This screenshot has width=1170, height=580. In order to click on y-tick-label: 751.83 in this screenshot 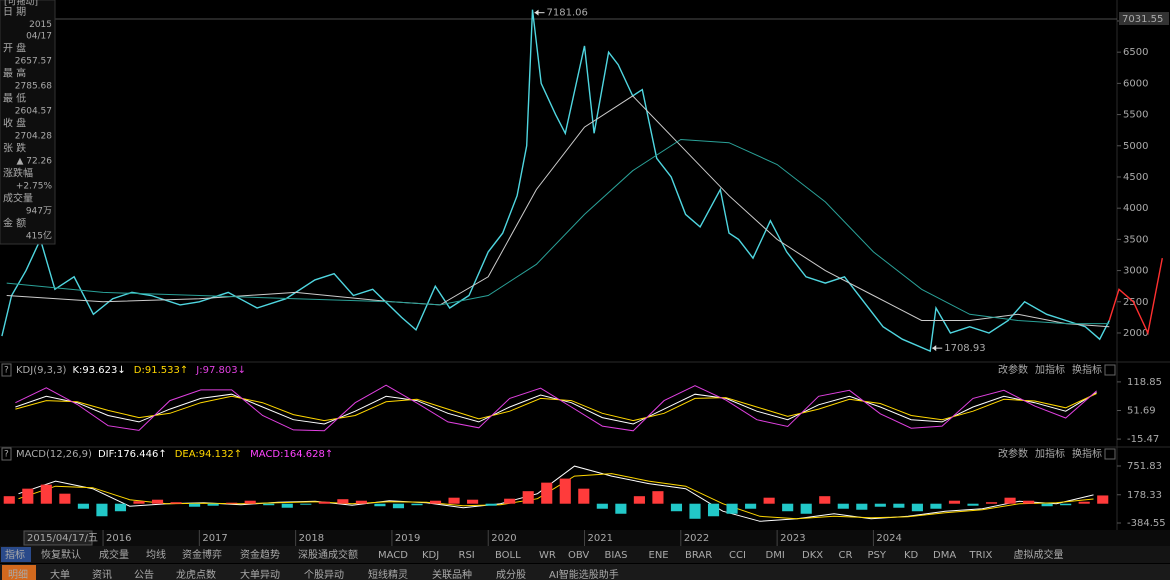, I will do `click(1144, 466)`.